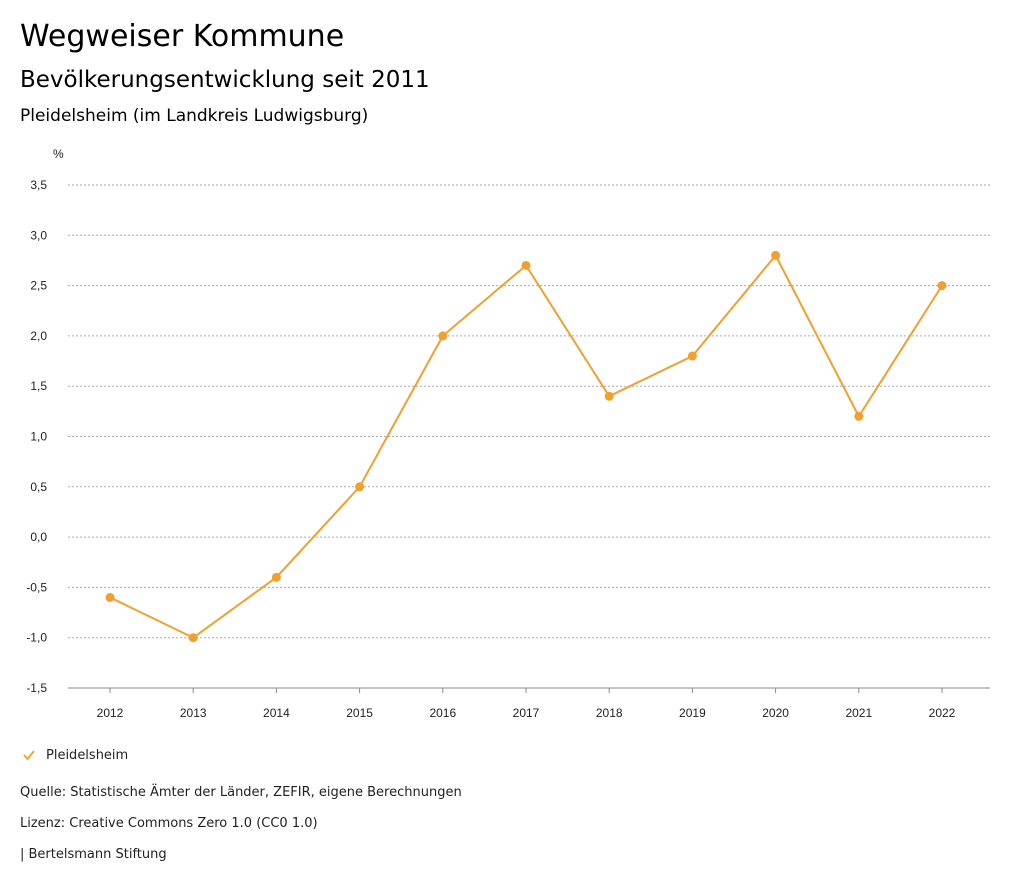 Image resolution: width=1024 pixels, height=888 pixels. What do you see at coordinates (359, 713) in the screenshot?
I see `x-tick-label: 2015` at bounding box center [359, 713].